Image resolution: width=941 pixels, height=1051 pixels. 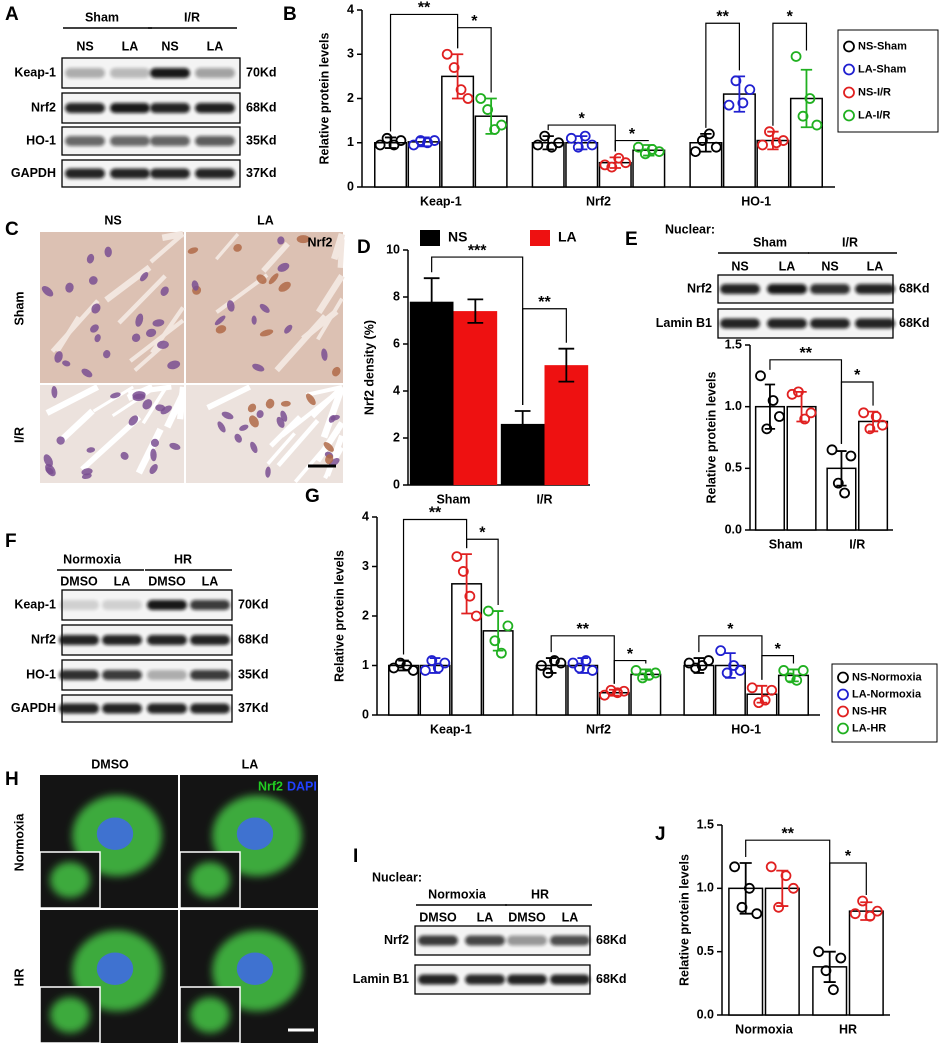 What do you see at coordinates (11, 541) in the screenshot?
I see `panel-label: F` at bounding box center [11, 541].